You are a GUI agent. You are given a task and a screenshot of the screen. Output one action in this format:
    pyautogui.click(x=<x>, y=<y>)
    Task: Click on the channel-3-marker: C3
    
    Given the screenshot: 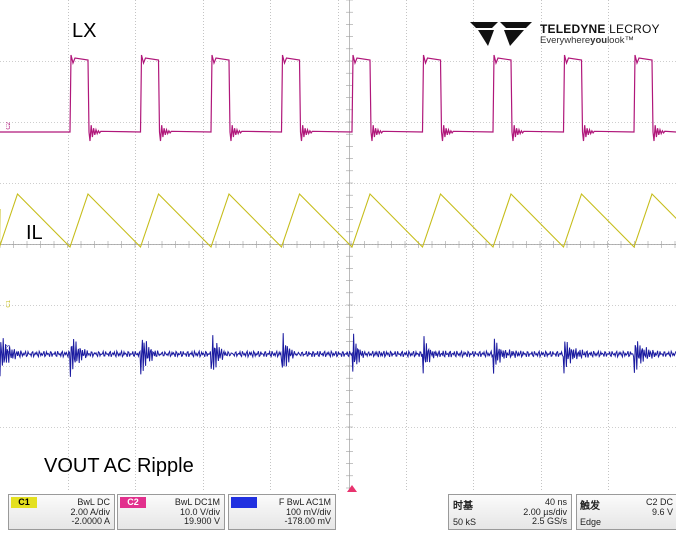 What is the action you would take?
    pyautogui.click(x=9, y=349)
    